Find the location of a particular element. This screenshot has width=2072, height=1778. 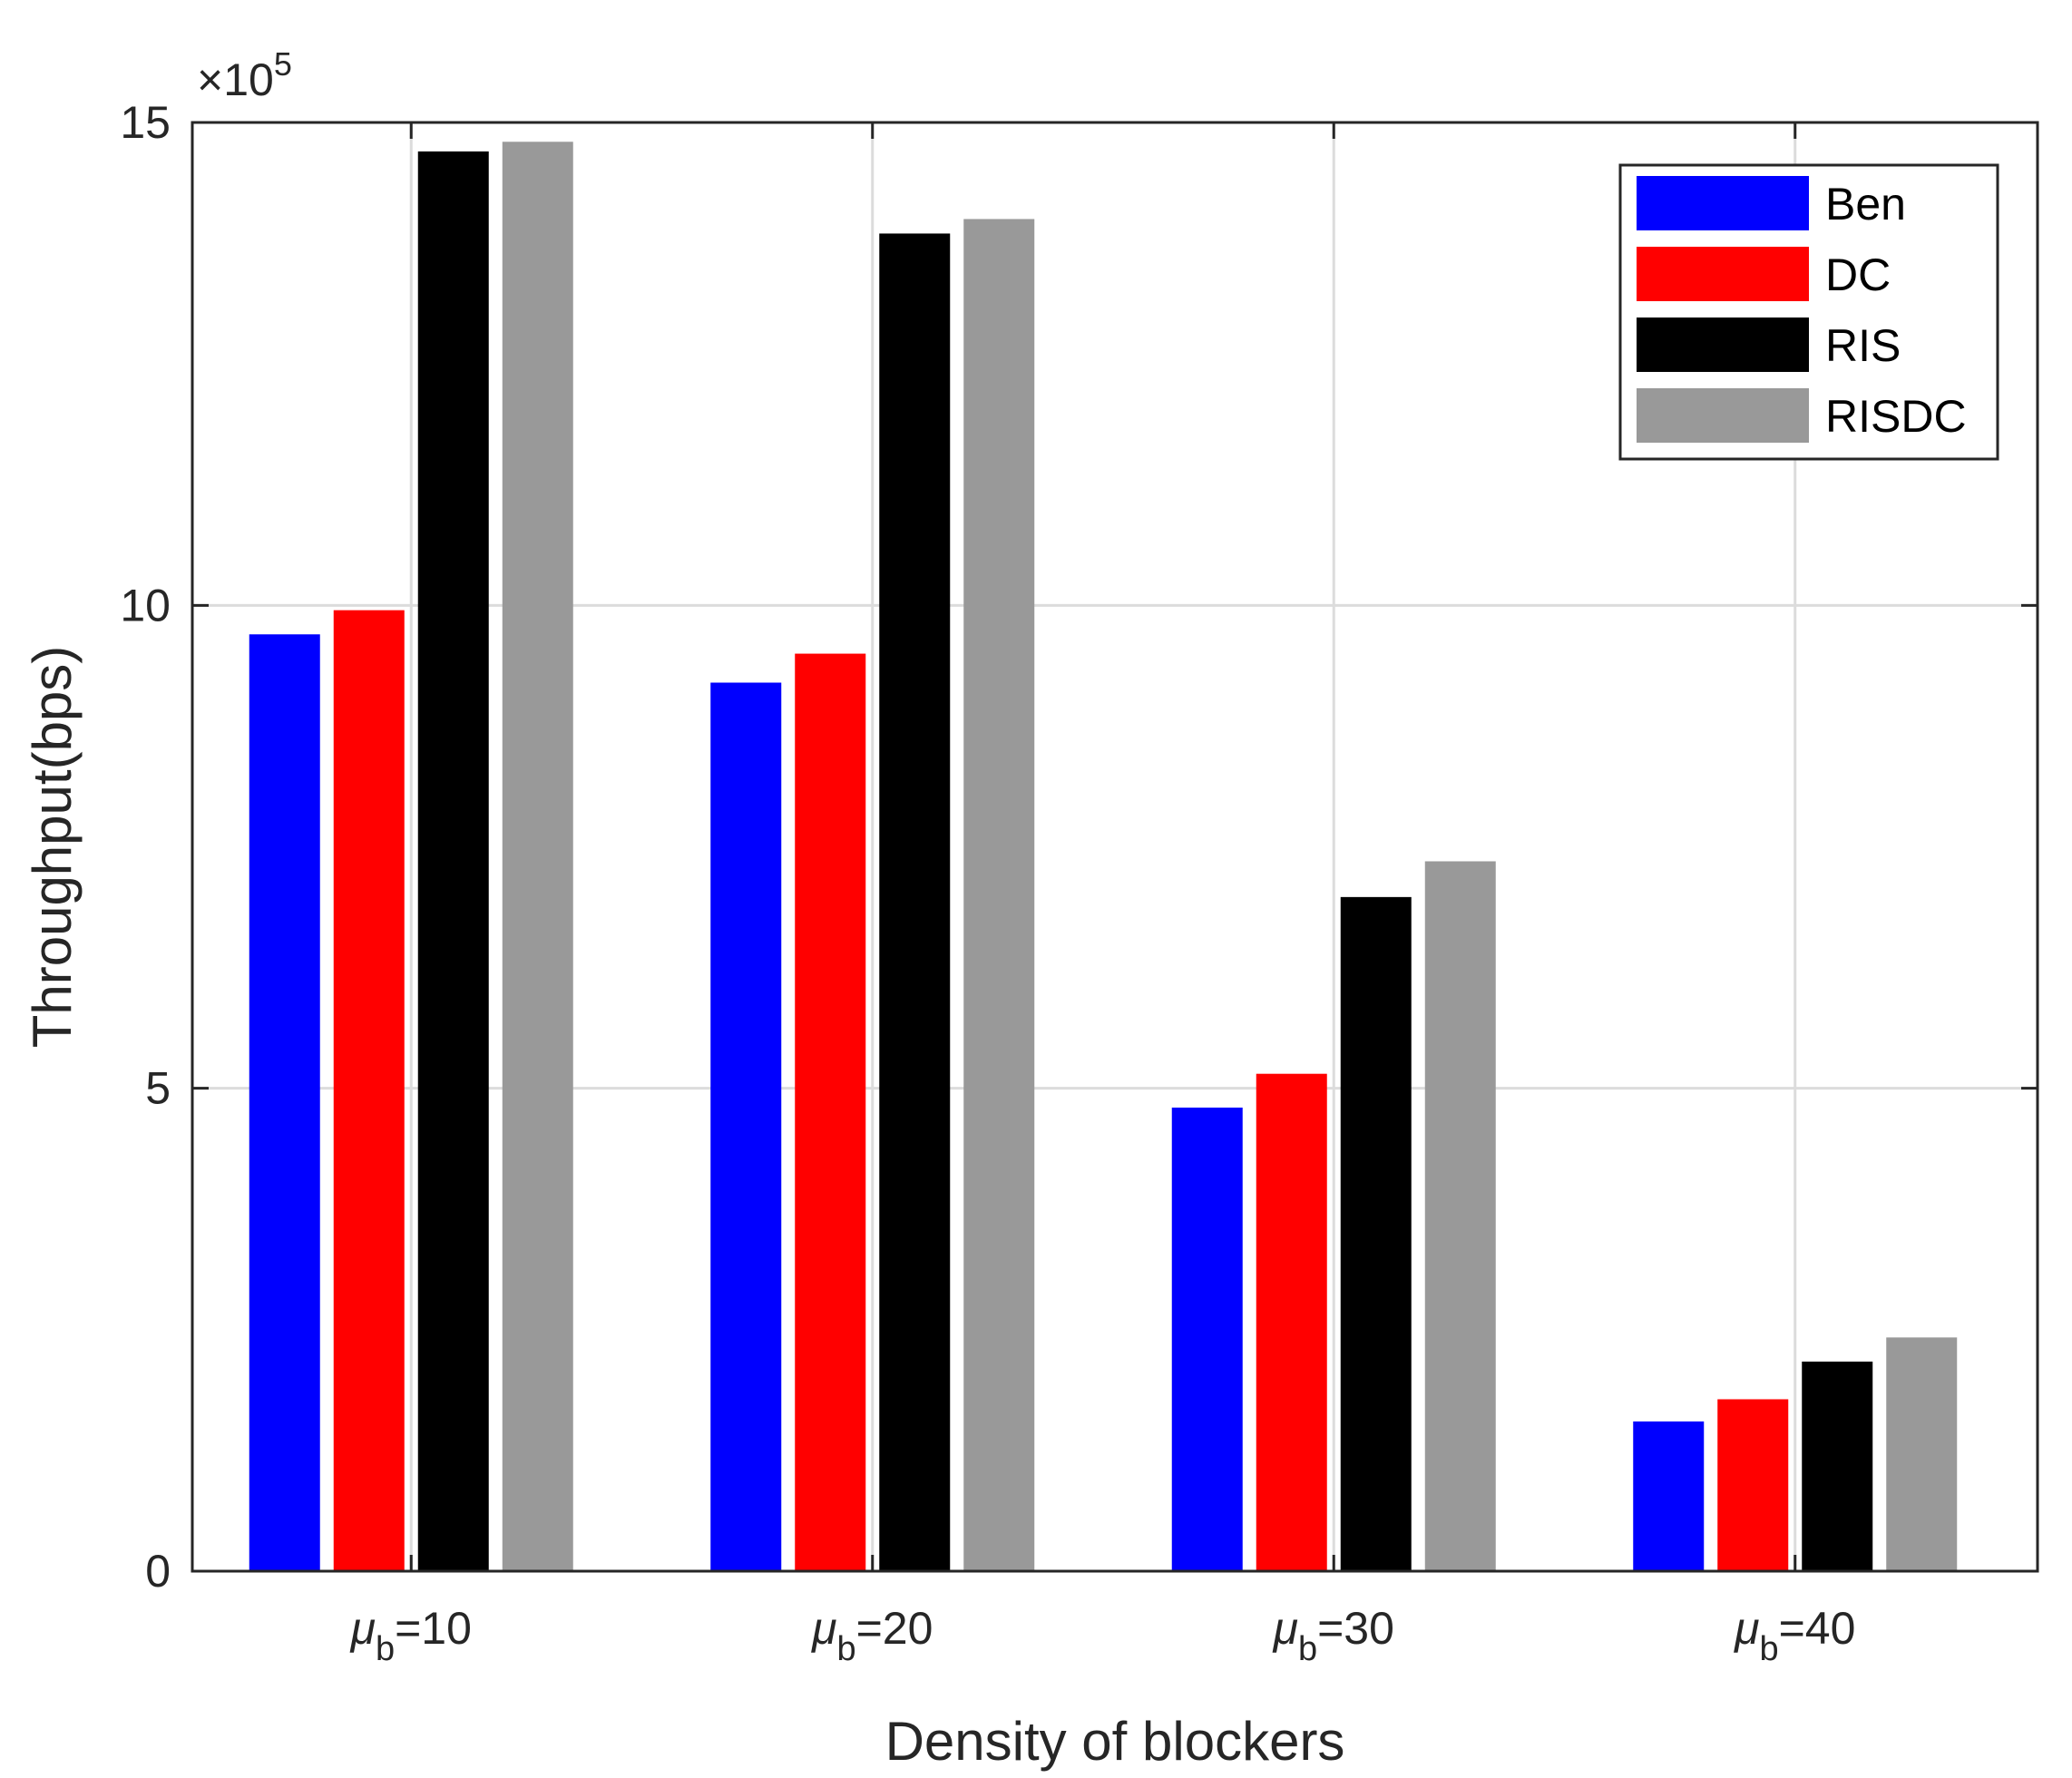

y-axis-exponent: ×10⁵ is located at coordinates (244, 75).